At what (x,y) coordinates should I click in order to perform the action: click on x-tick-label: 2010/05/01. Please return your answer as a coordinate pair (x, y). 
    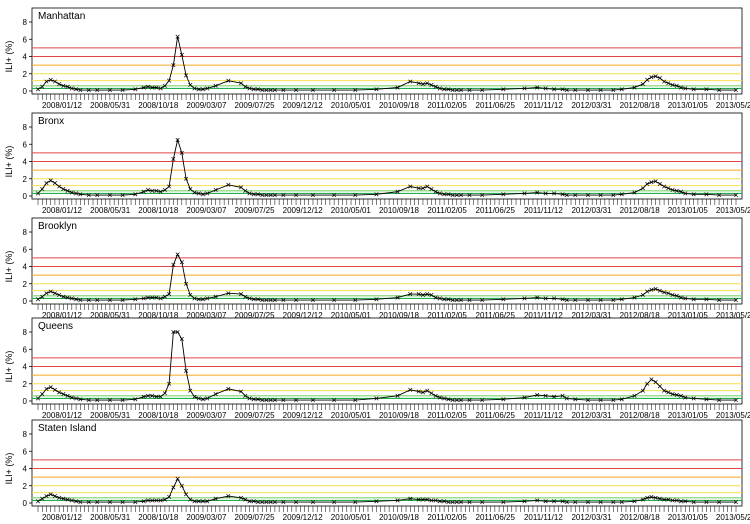
    Looking at the image, I should click on (351, 105).